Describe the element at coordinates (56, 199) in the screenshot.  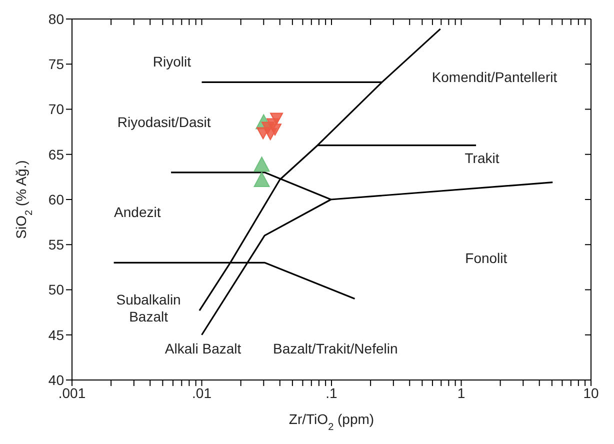
I see `y-tick-label: 60` at that location.